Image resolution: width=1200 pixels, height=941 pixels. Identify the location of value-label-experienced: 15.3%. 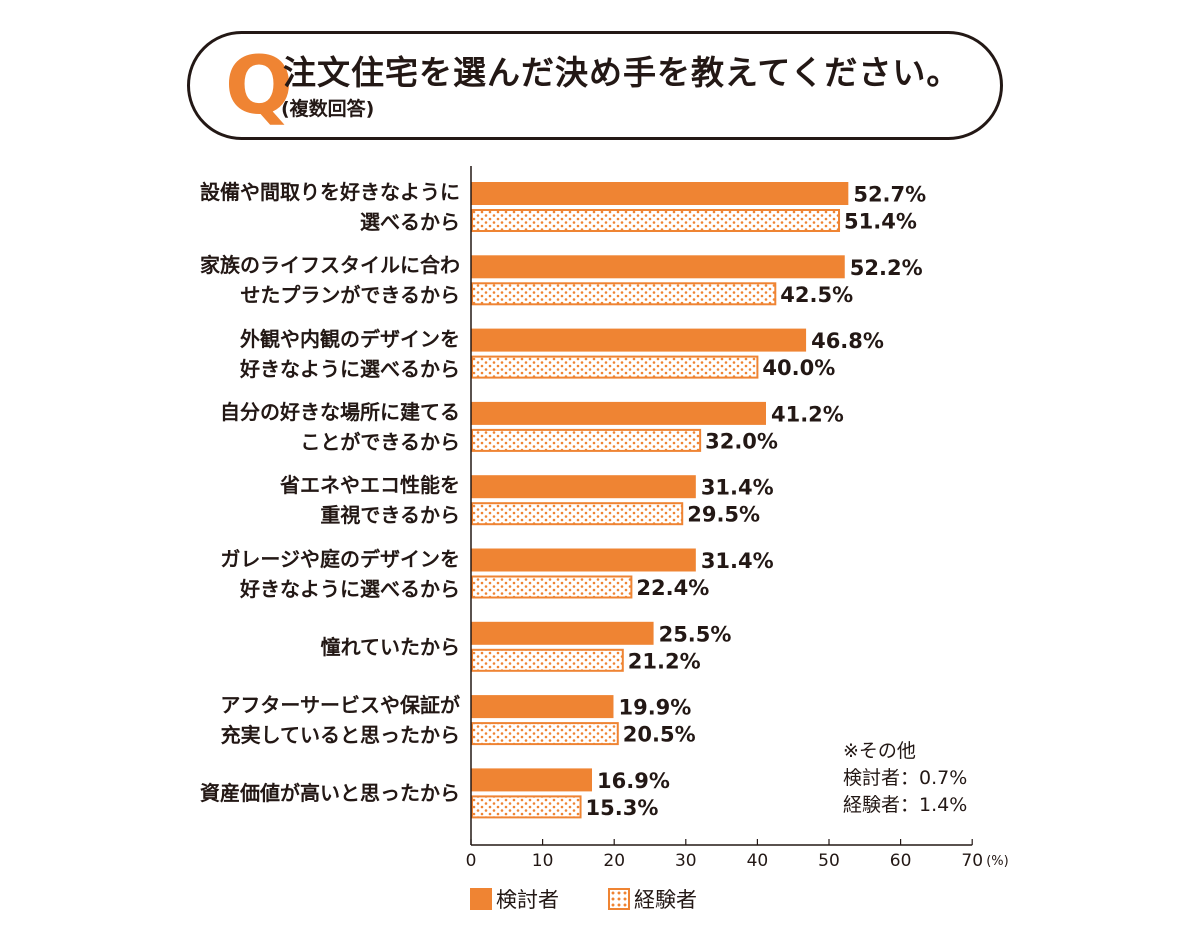
(622, 808).